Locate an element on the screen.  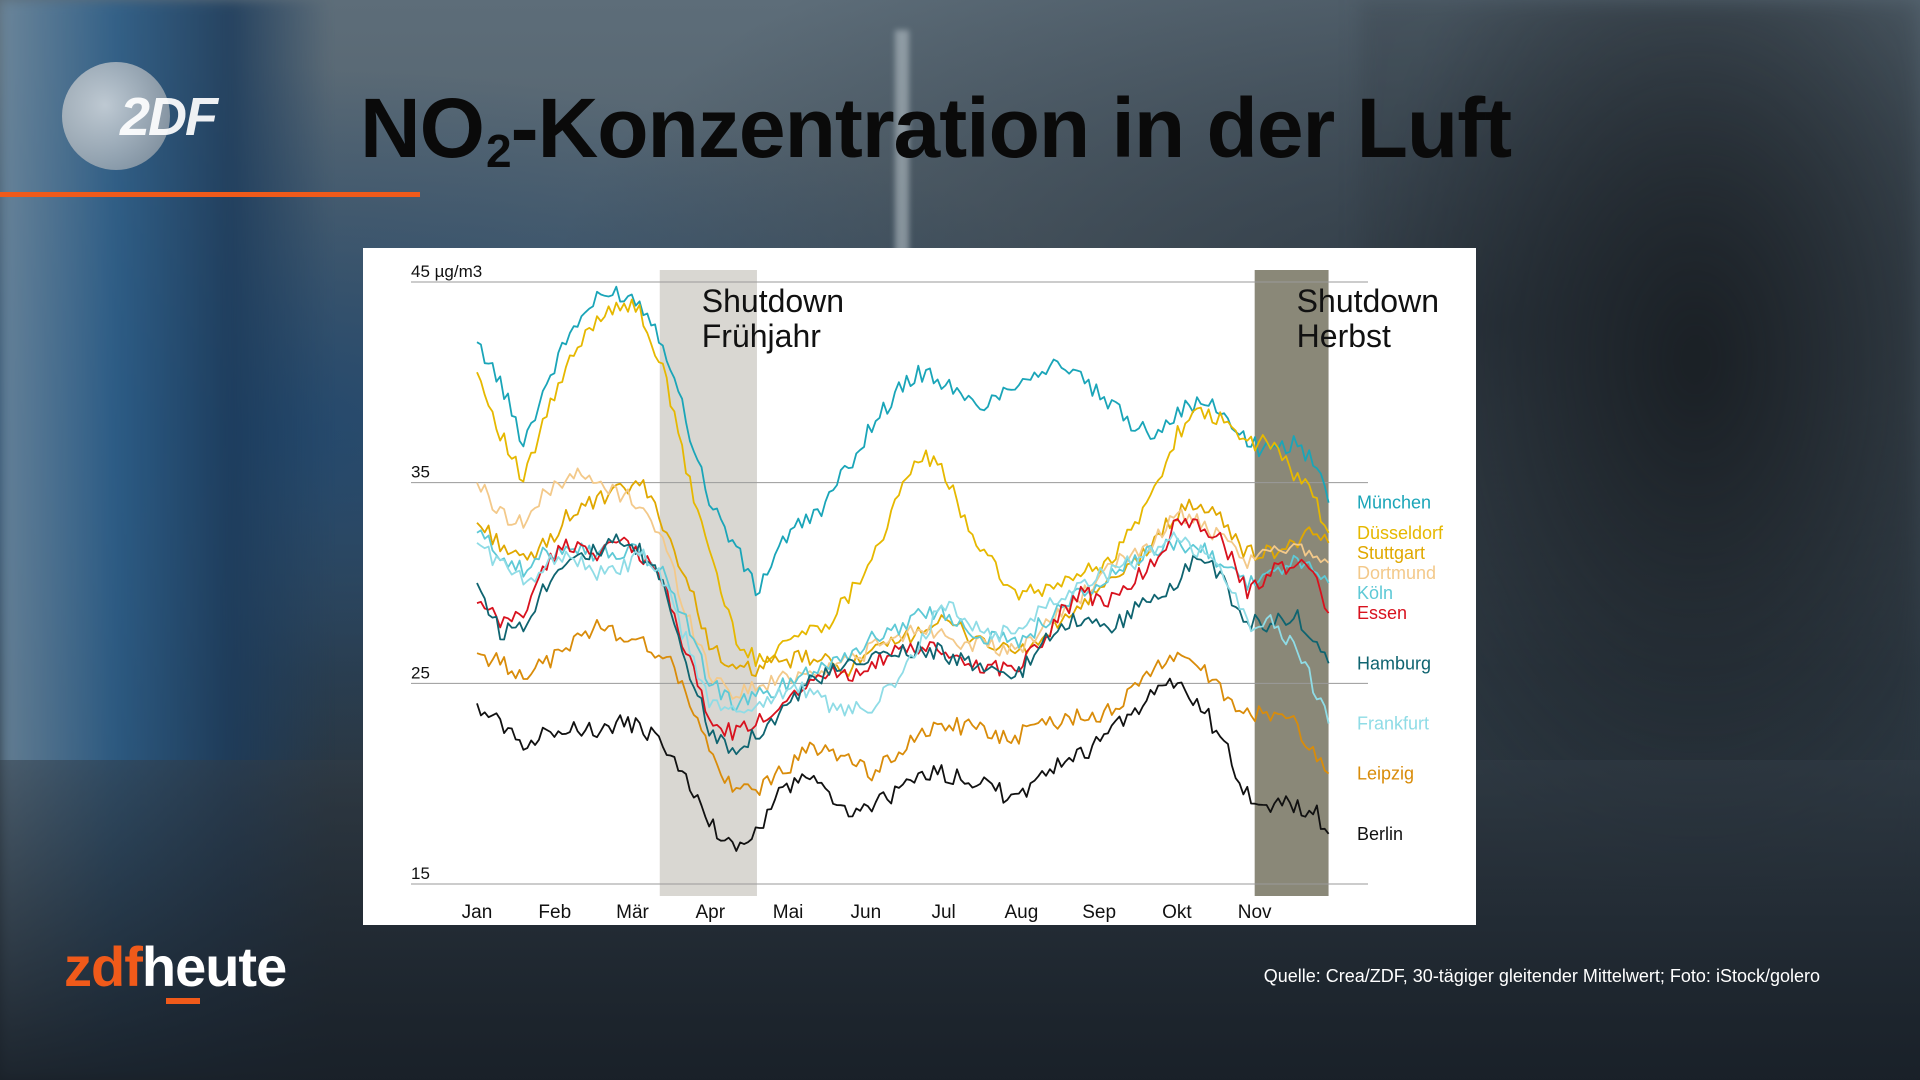
title-subscript: 2 is located at coordinates (499, 151).